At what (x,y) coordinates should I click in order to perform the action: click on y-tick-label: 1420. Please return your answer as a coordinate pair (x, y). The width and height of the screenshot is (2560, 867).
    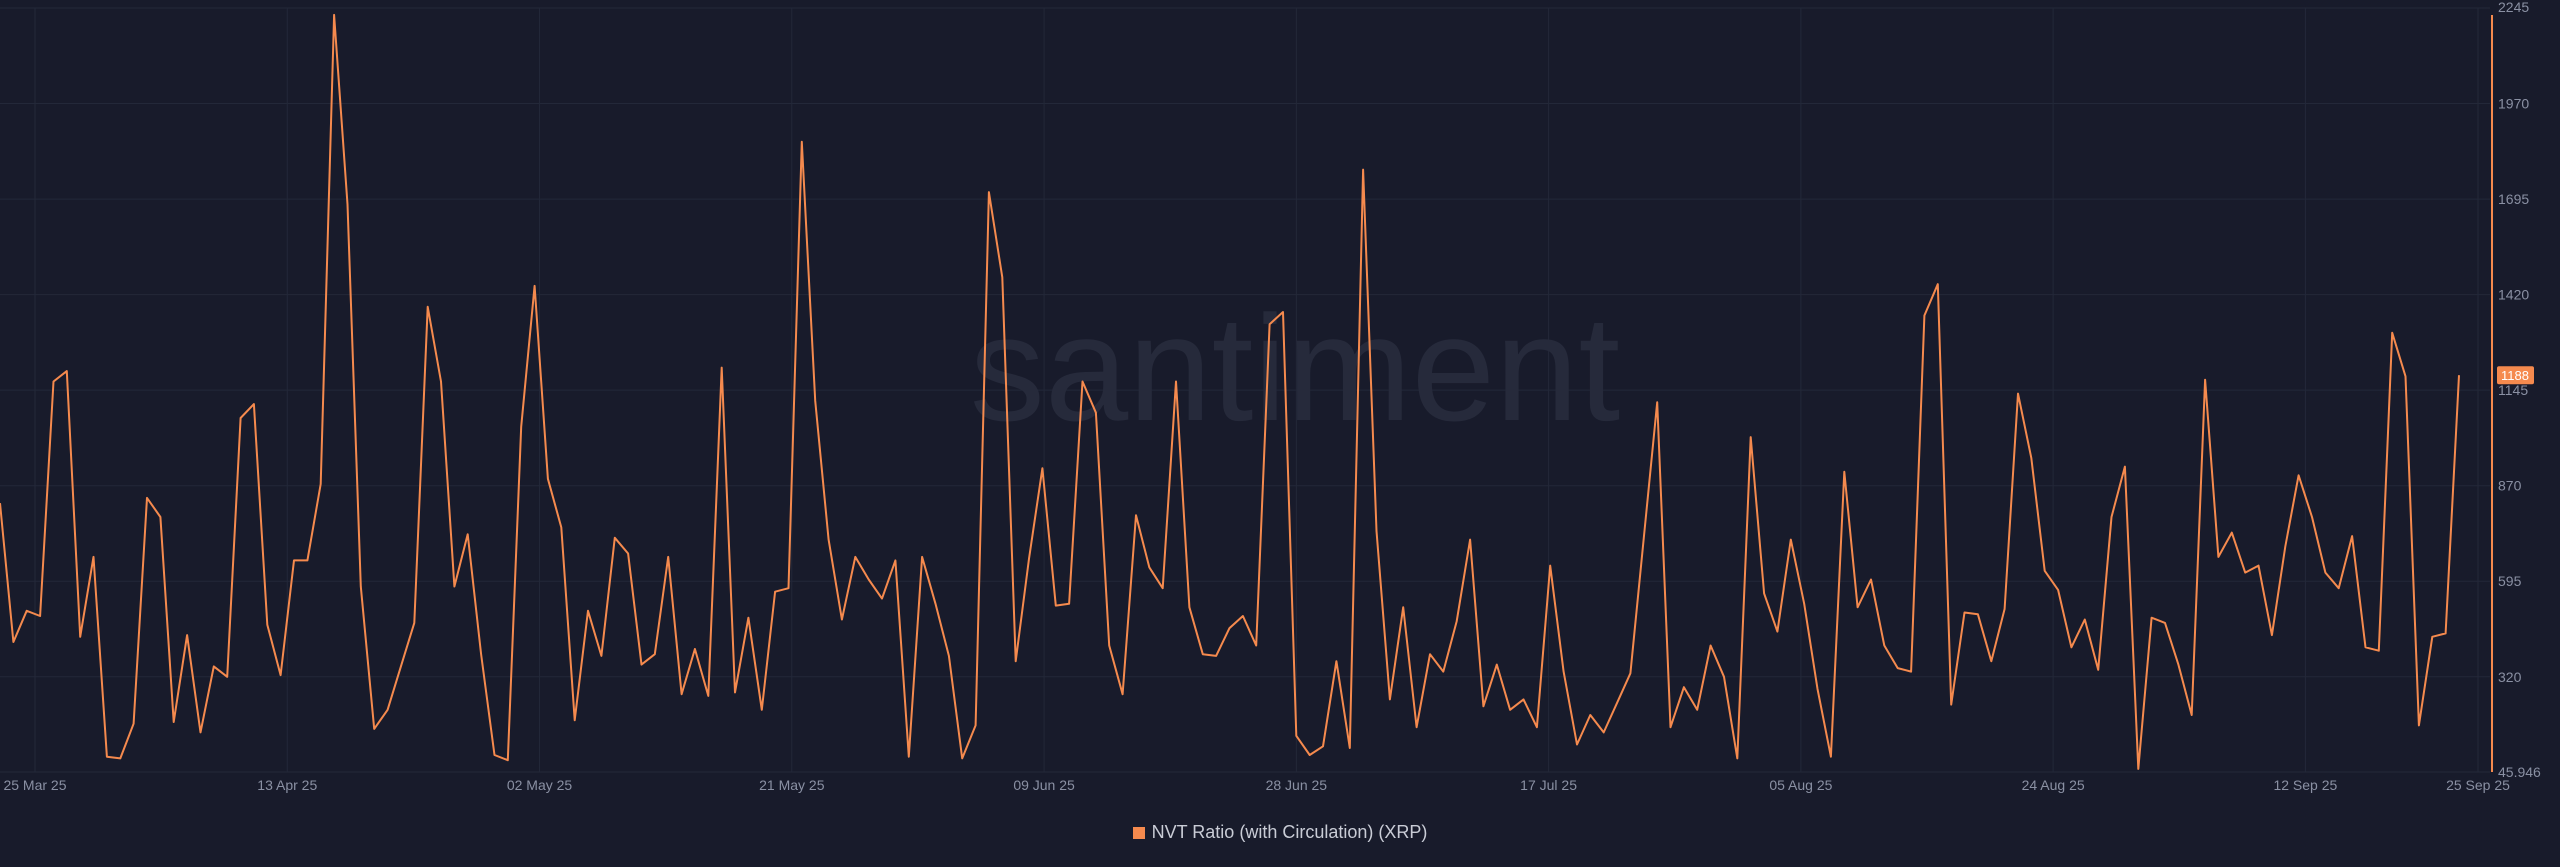
    Looking at the image, I should click on (2513, 295).